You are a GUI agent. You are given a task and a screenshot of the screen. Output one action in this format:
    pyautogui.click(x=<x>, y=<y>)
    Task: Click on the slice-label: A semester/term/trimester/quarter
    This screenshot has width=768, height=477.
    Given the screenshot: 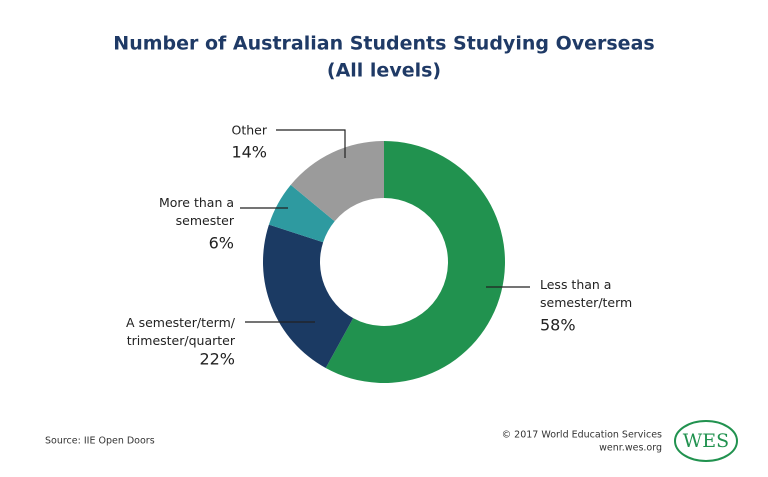 What is the action you would take?
    pyautogui.click(x=181, y=331)
    